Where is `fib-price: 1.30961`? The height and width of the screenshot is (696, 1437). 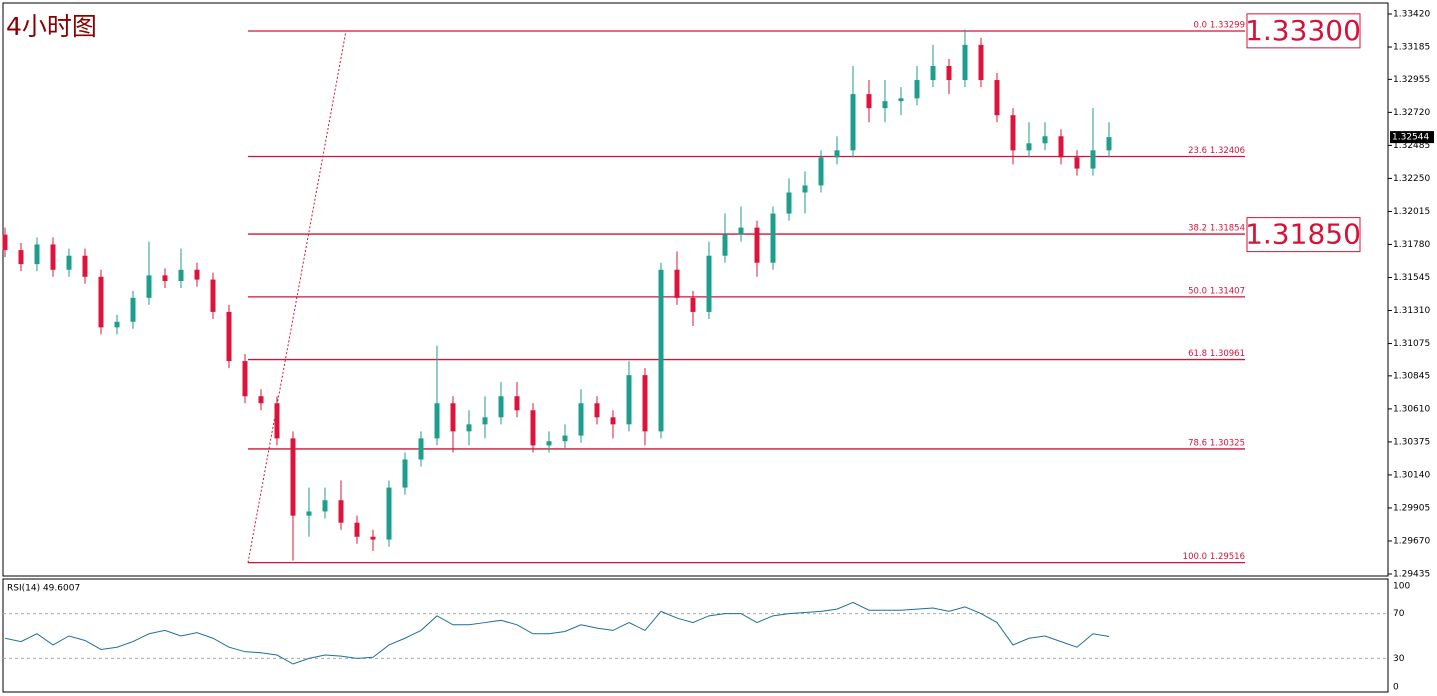 fib-price: 1.30961 is located at coordinates (1227, 354).